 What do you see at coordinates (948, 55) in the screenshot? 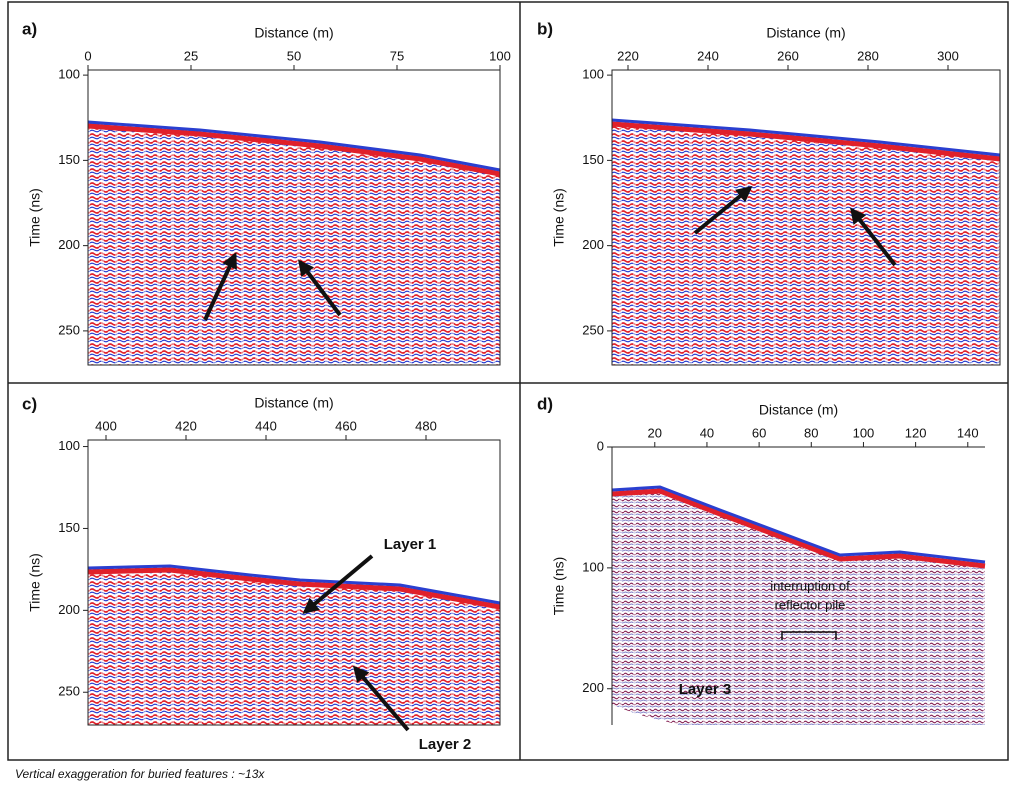
I see `x-tick-label: 300` at bounding box center [948, 55].